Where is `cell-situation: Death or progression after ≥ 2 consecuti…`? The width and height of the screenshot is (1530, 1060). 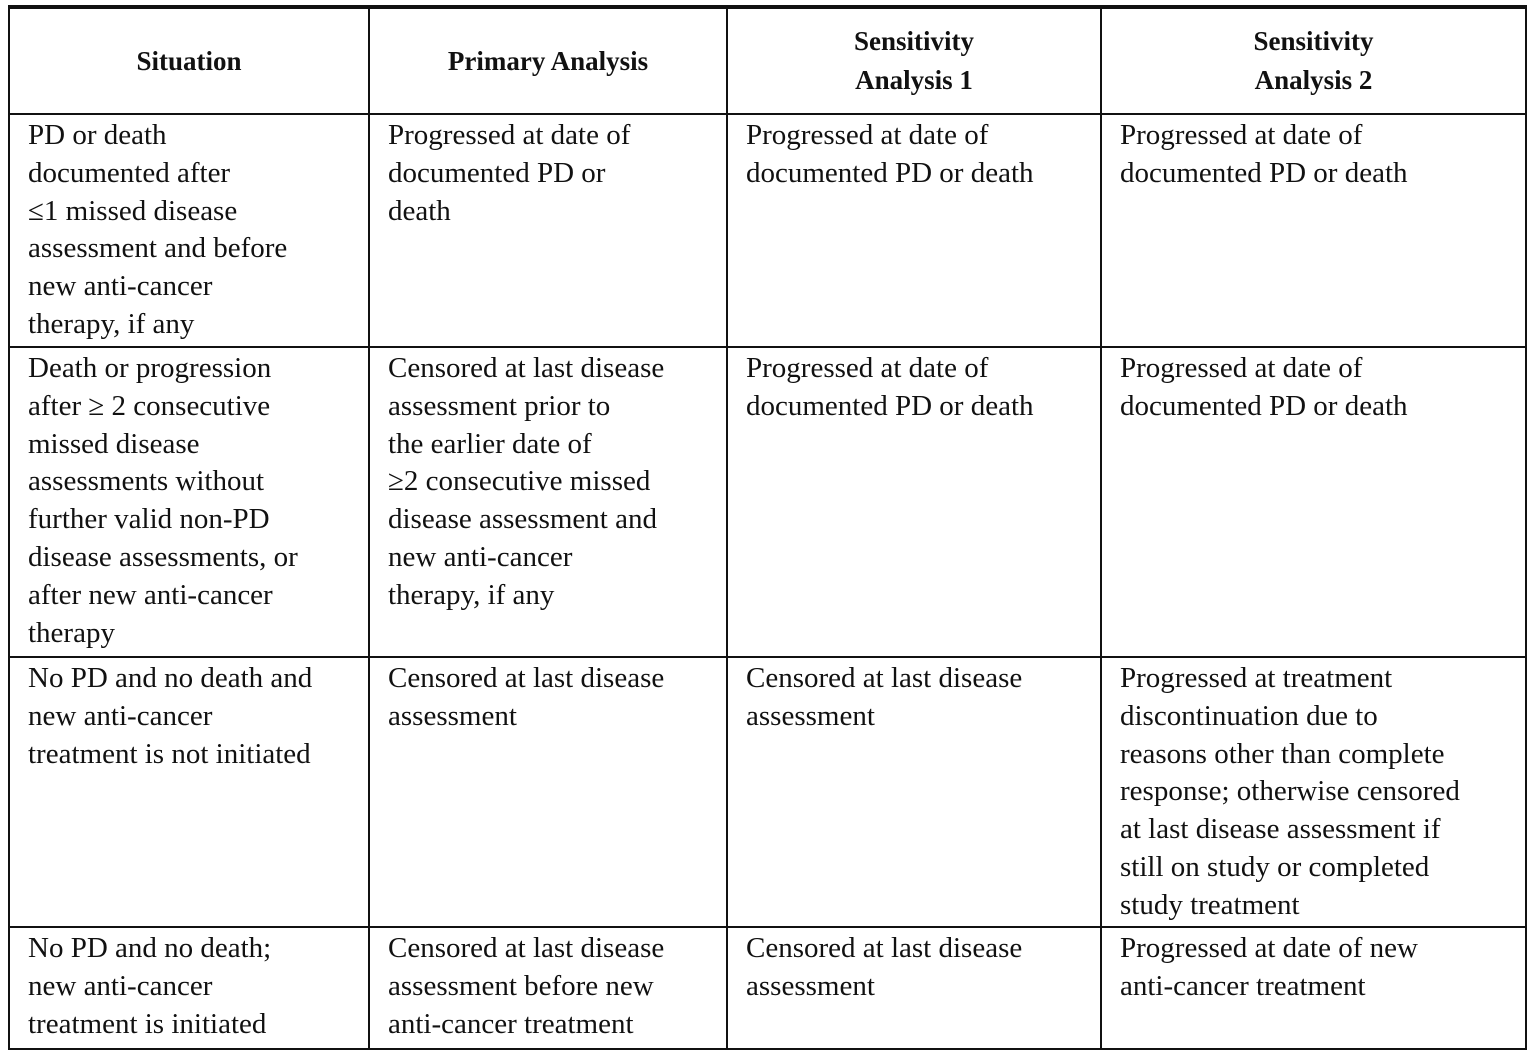
cell-situation: Death or progression after ≥ 2 consecuti… is located at coordinates (189, 502).